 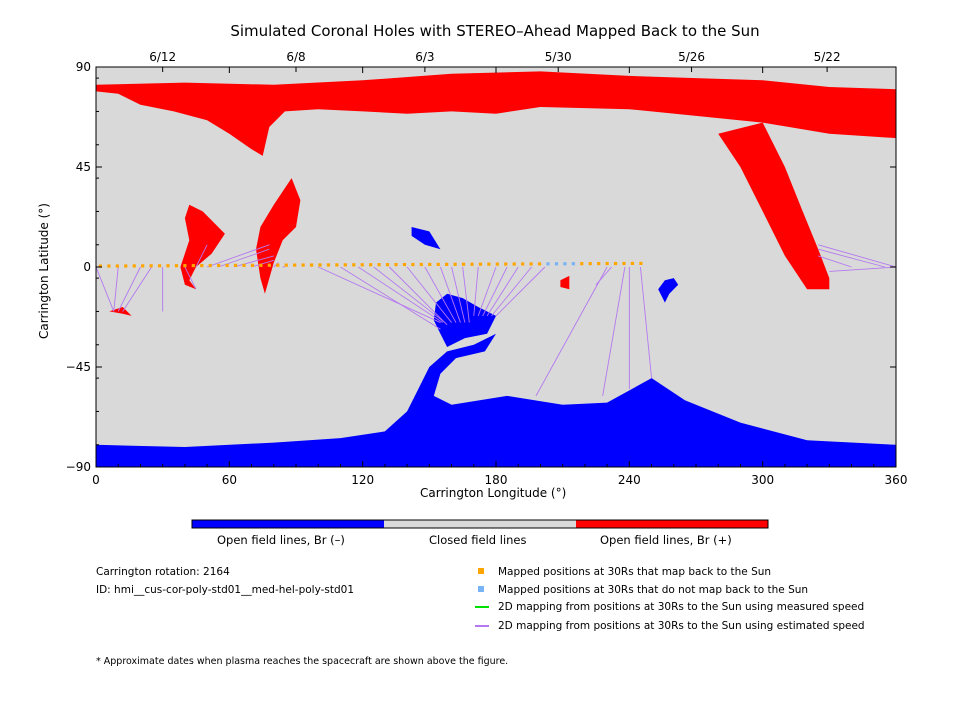 I want to click on x-tick-label: 60, so click(x=229, y=480).